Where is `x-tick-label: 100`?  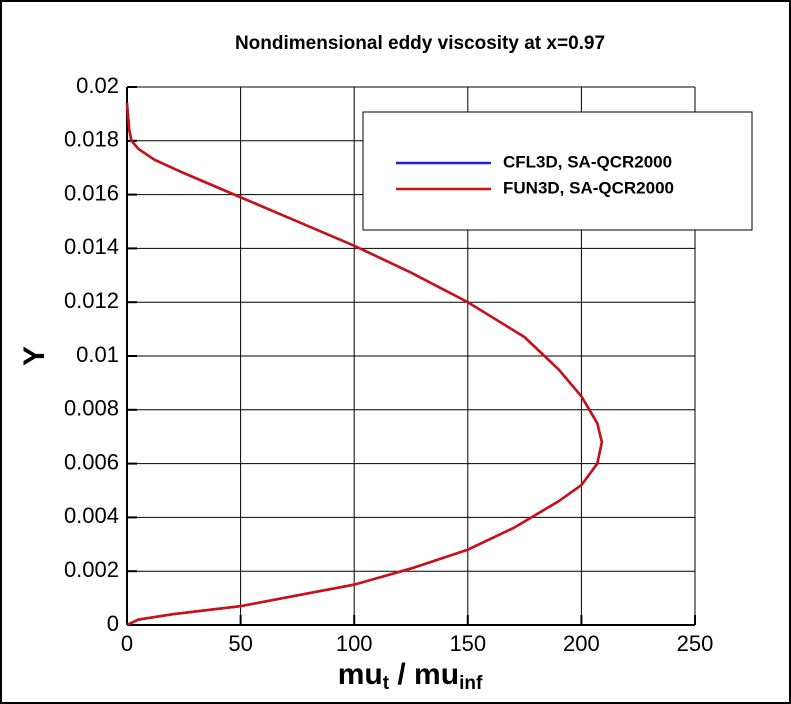 x-tick-label: 100 is located at coordinates (354, 643).